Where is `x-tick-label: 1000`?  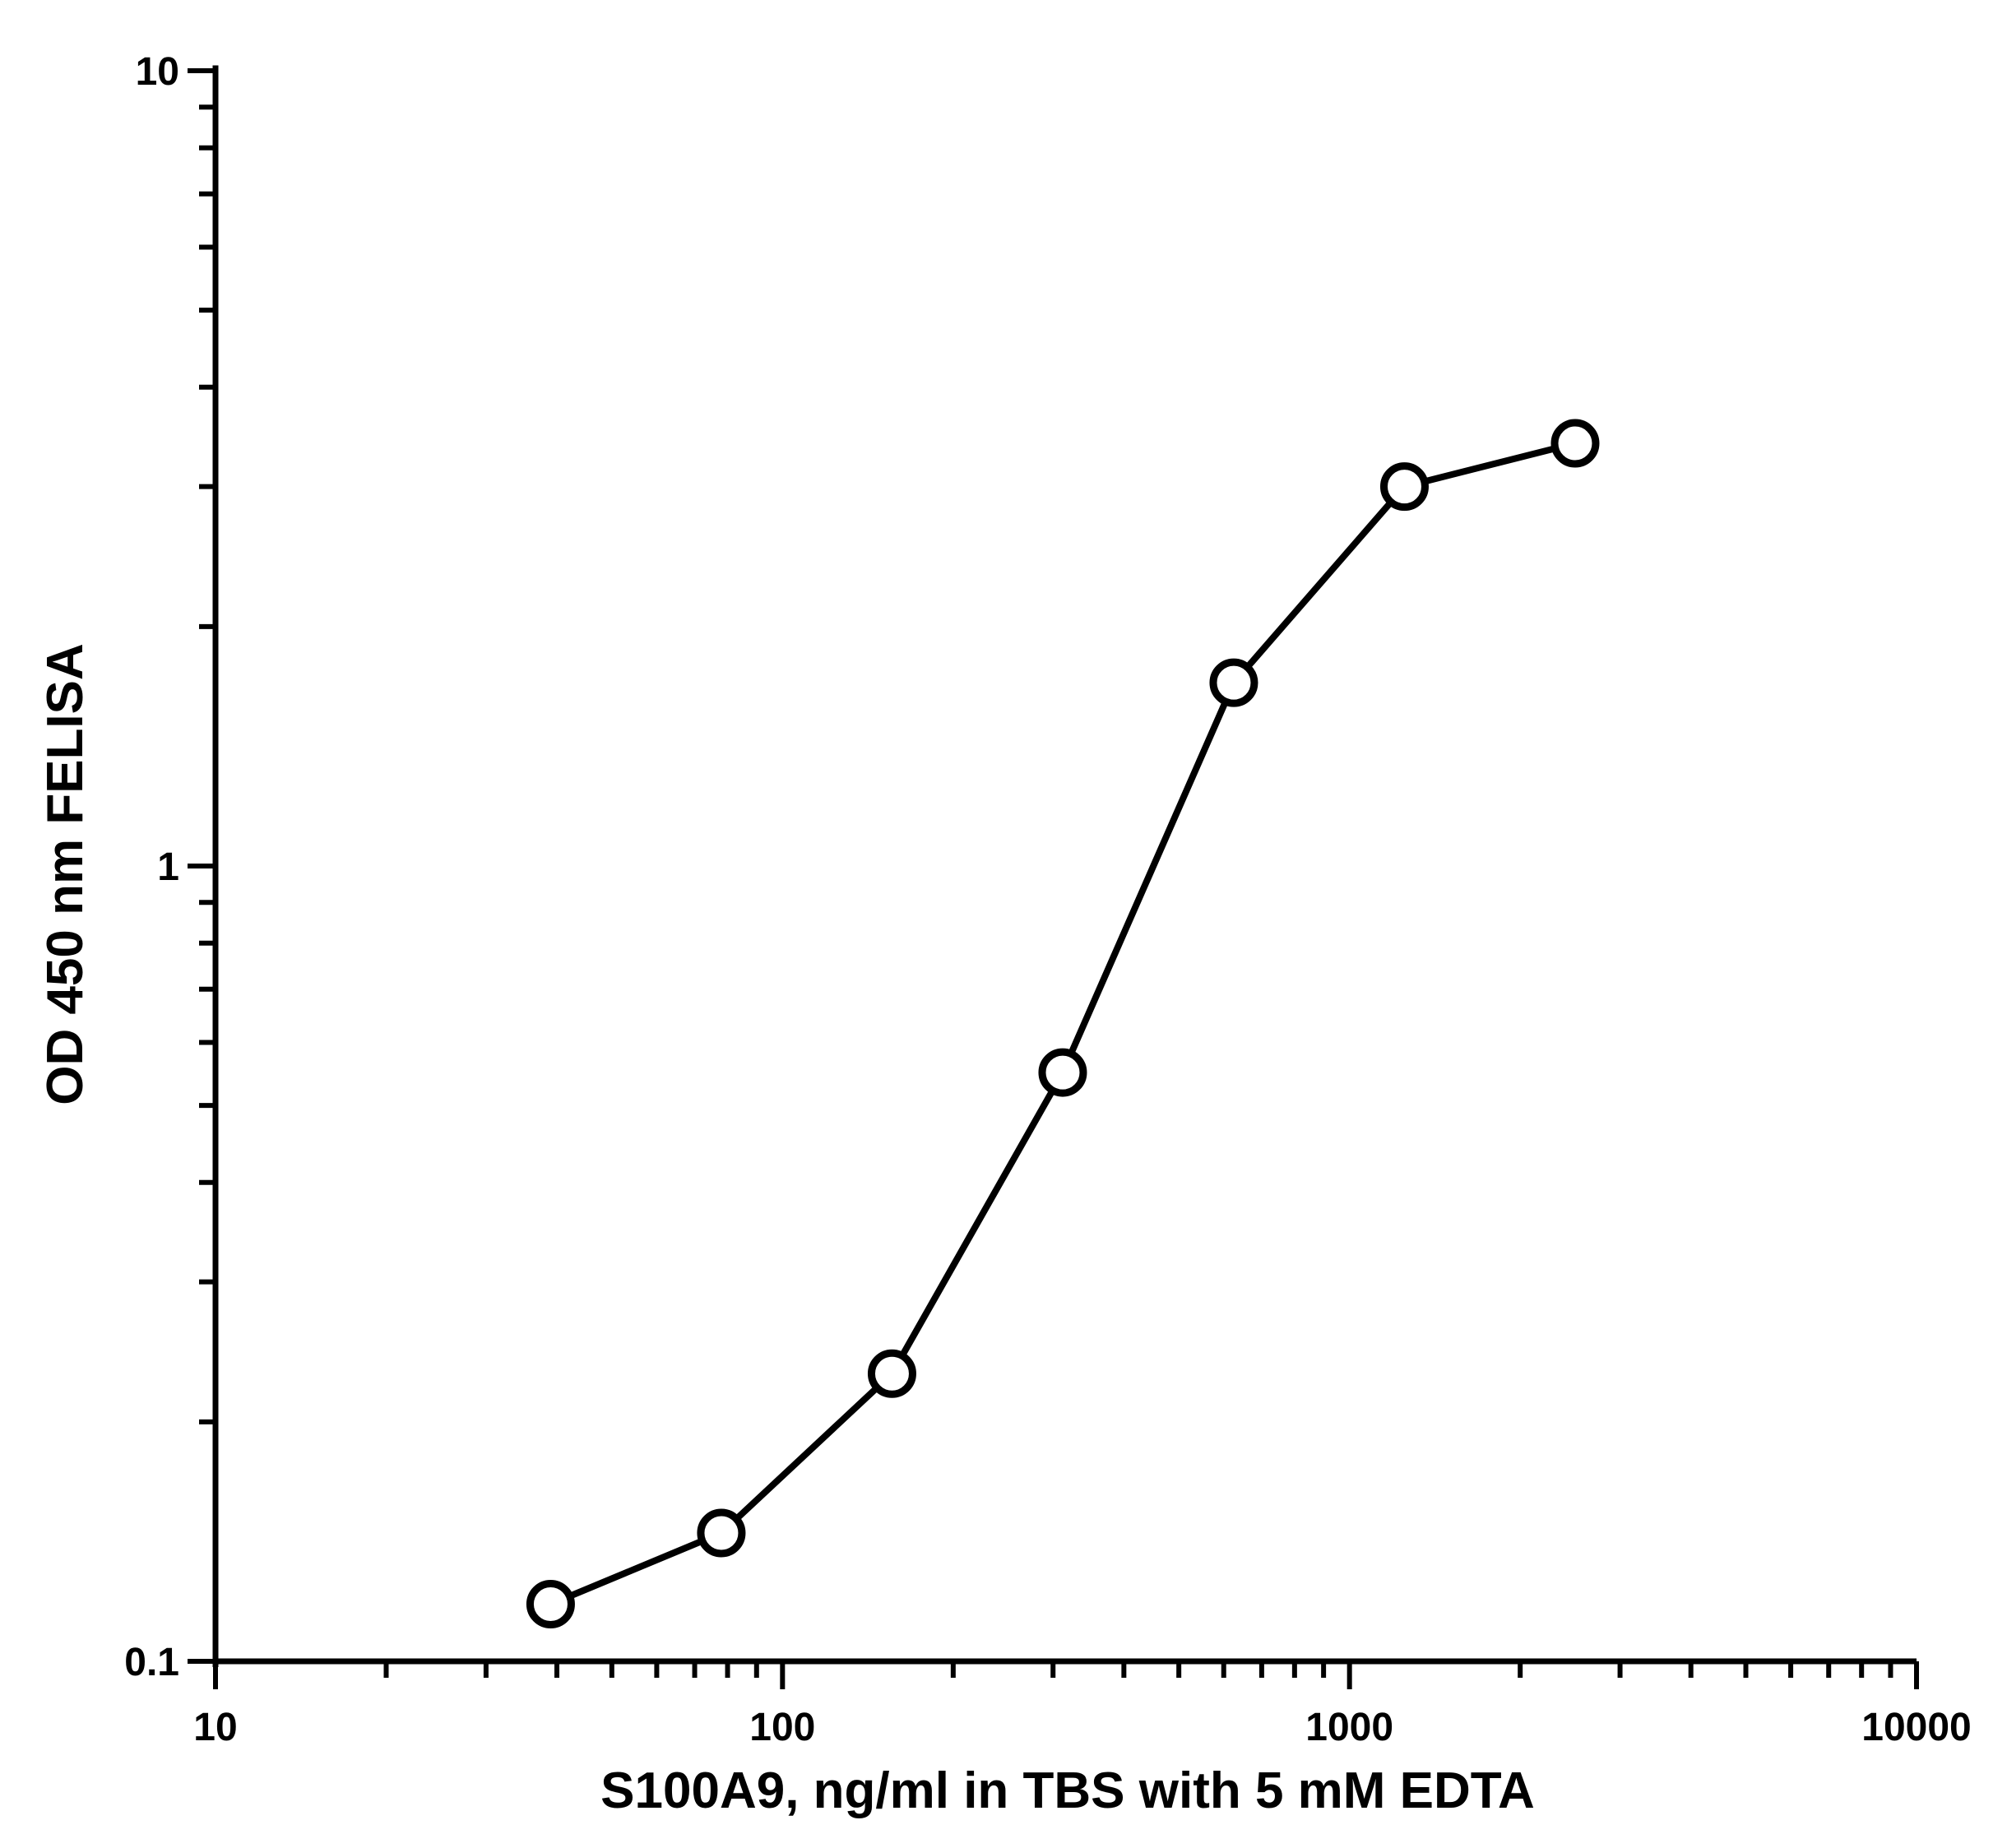 x-tick-label: 1000 is located at coordinates (1349, 1727).